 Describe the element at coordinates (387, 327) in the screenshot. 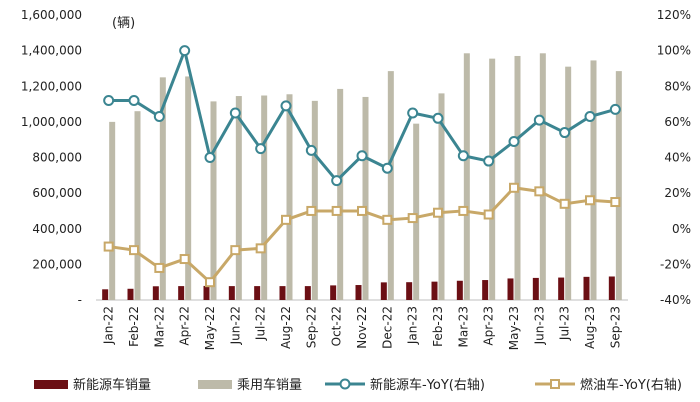

I see `x-tick-label: Dec-22` at that location.